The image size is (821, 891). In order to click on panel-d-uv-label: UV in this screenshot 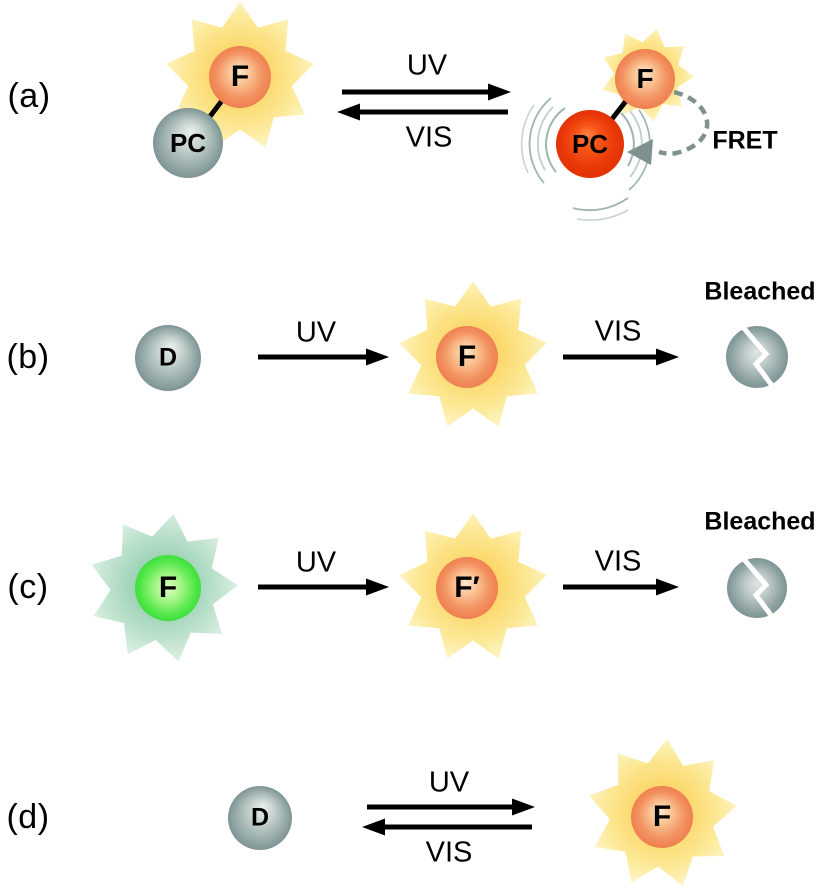, I will do `click(449, 782)`.